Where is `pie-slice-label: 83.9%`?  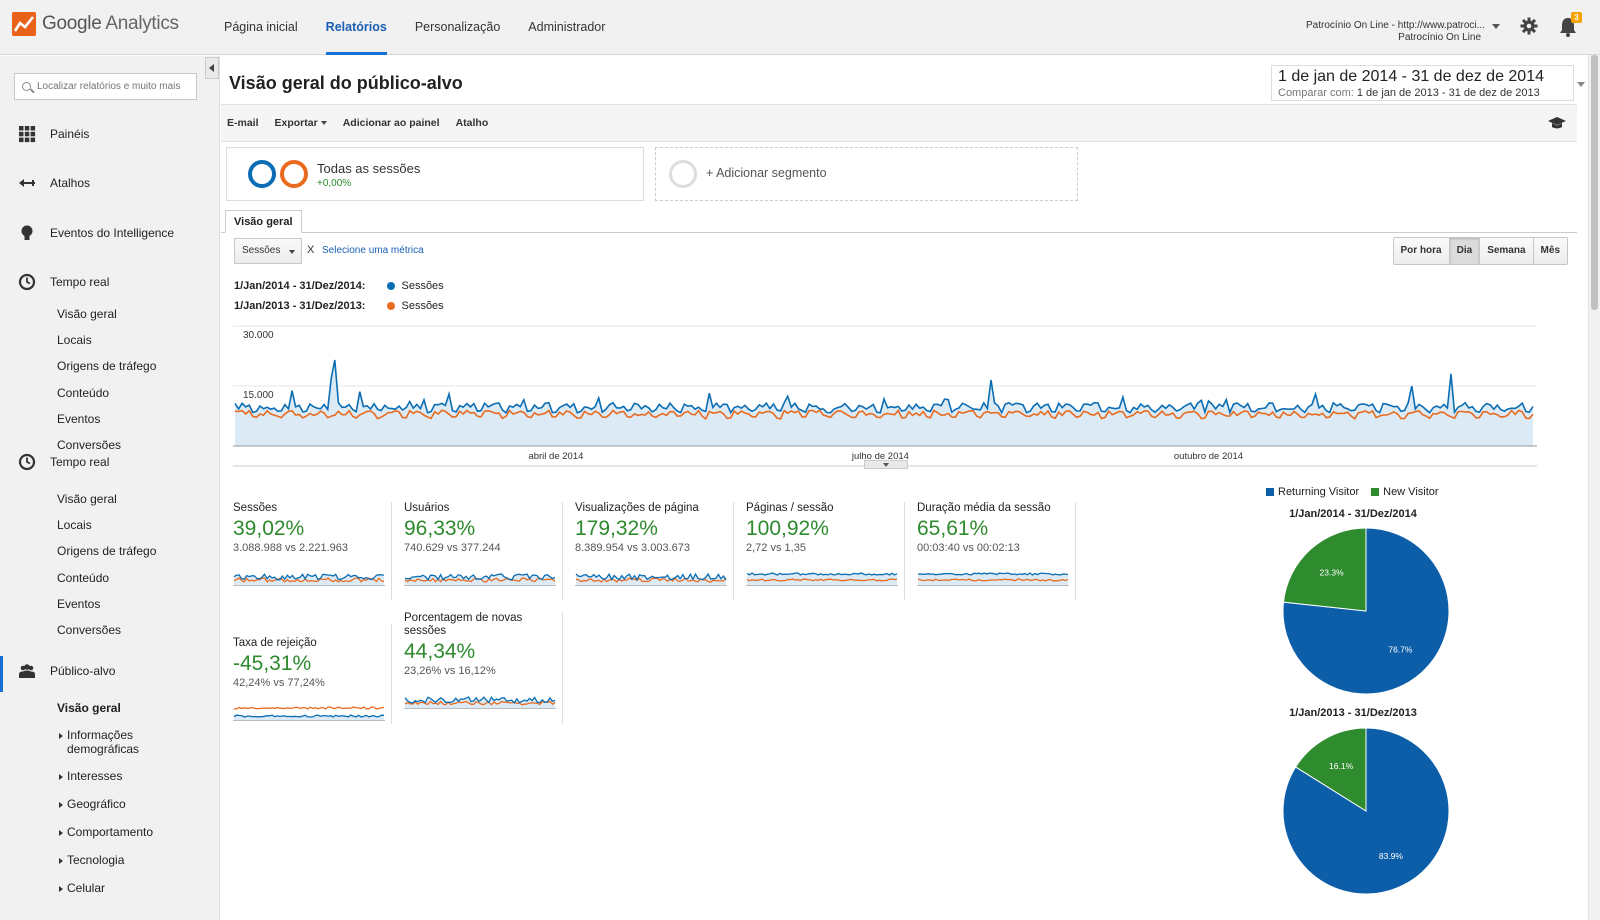 pie-slice-label: 83.9% is located at coordinates (1391, 856).